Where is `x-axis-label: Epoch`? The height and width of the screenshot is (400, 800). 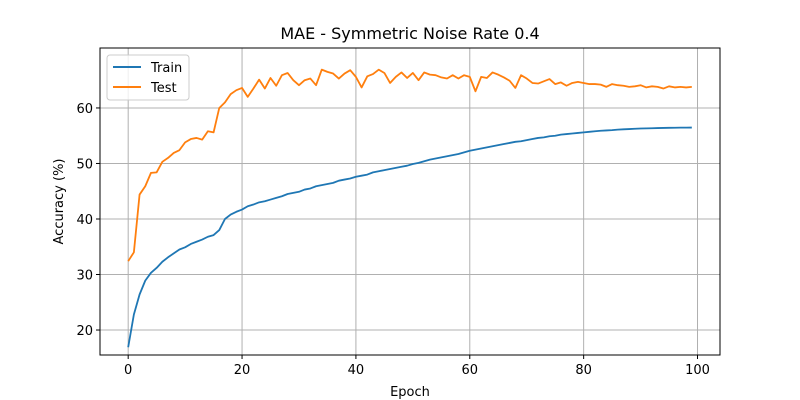
x-axis-label: Epoch is located at coordinates (410, 392).